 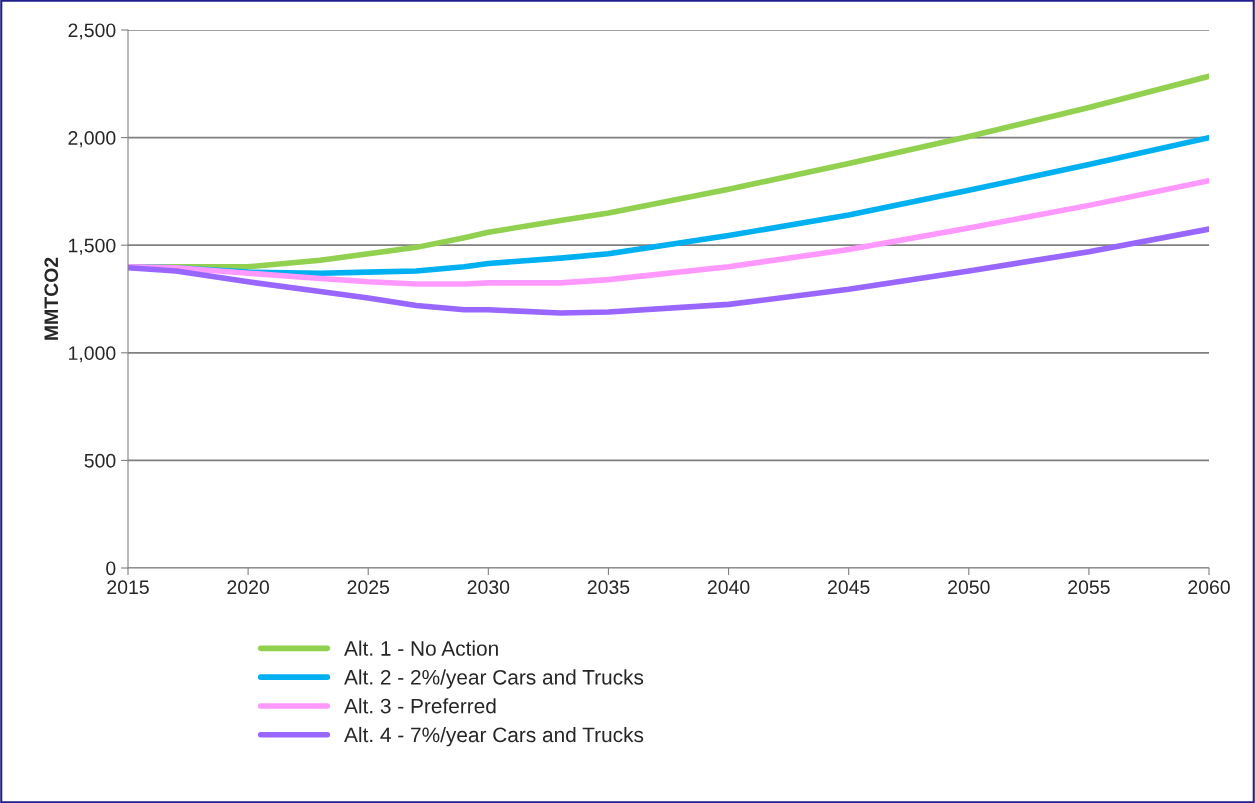 What do you see at coordinates (969, 587) in the screenshot?
I see `x-tick-label: 2050` at bounding box center [969, 587].